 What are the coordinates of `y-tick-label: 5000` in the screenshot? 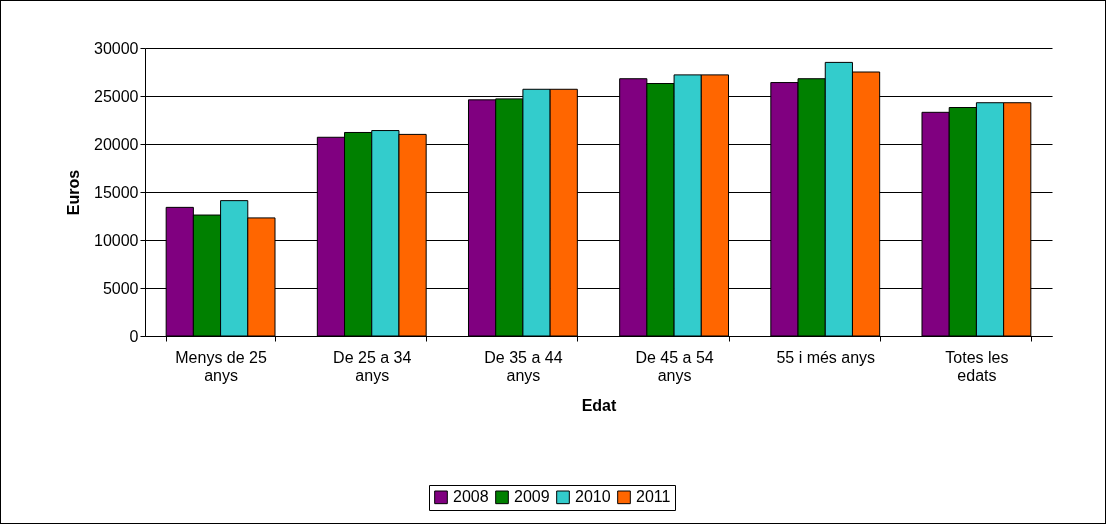 It's located at (120, 288).